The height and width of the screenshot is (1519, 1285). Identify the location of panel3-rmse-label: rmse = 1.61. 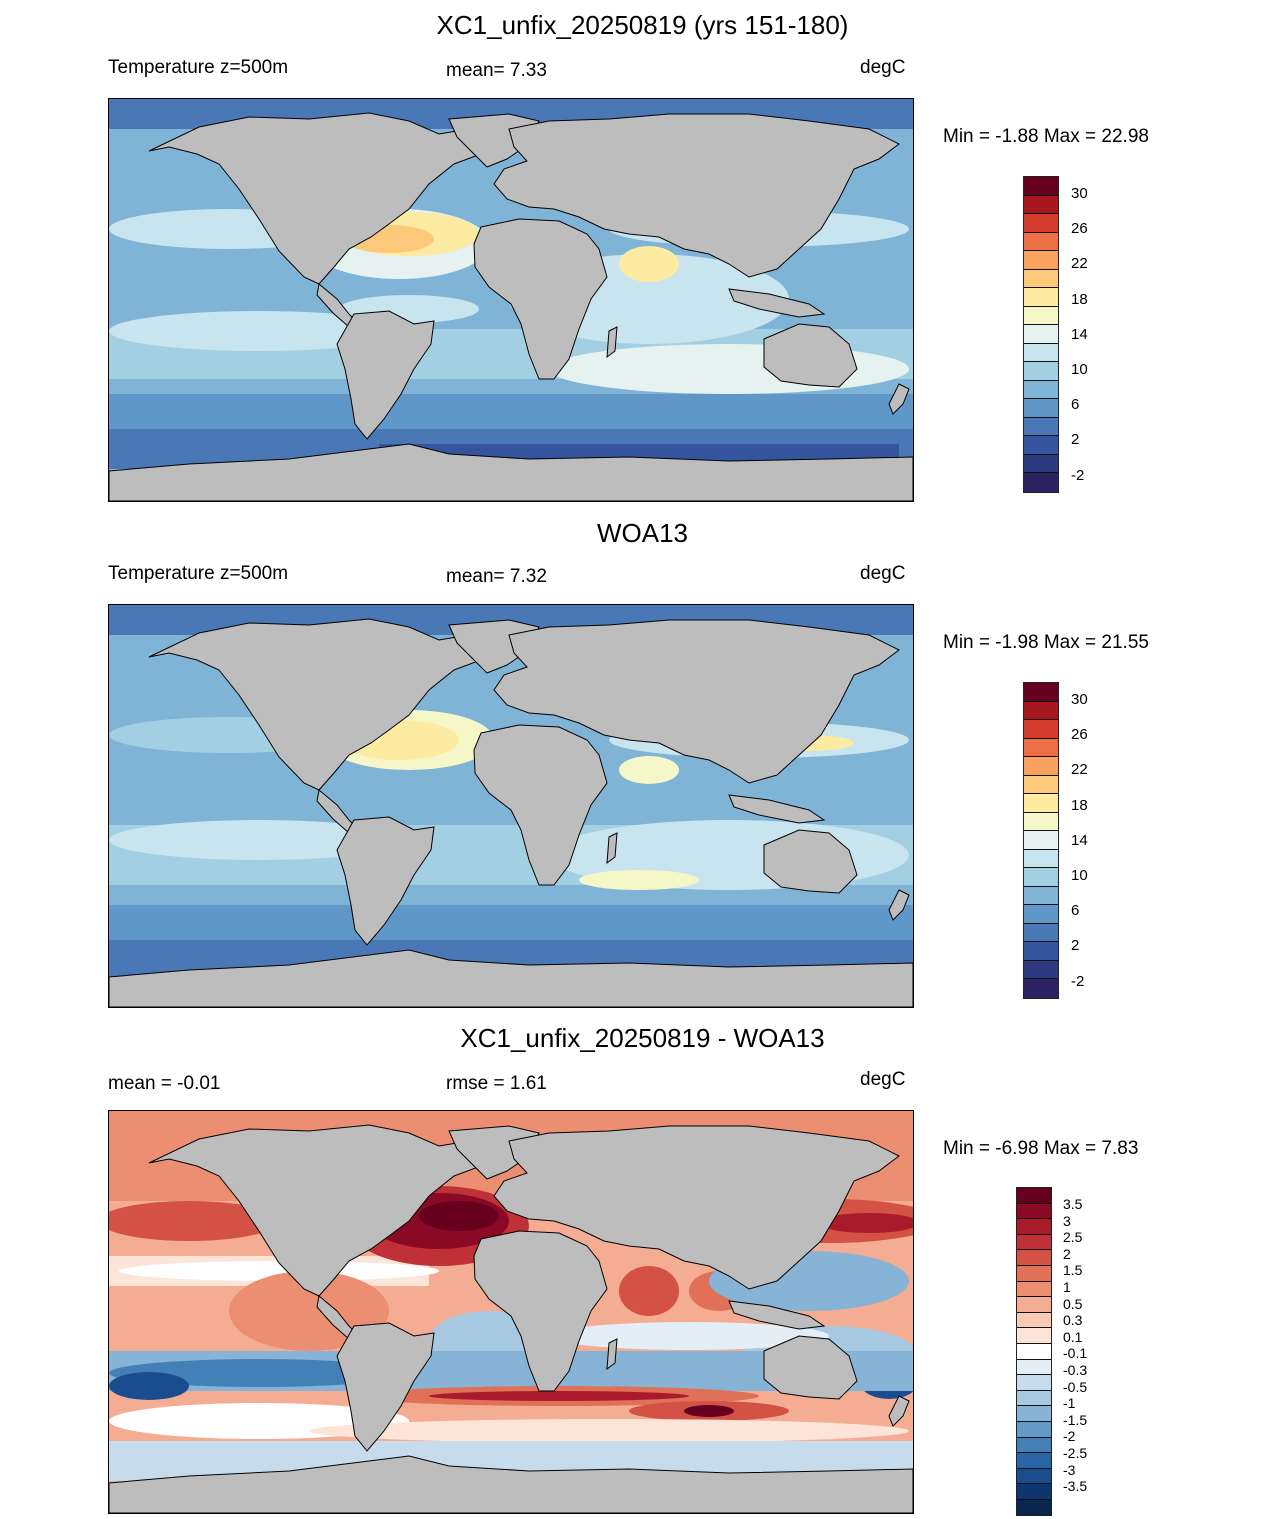
(496, 1083).